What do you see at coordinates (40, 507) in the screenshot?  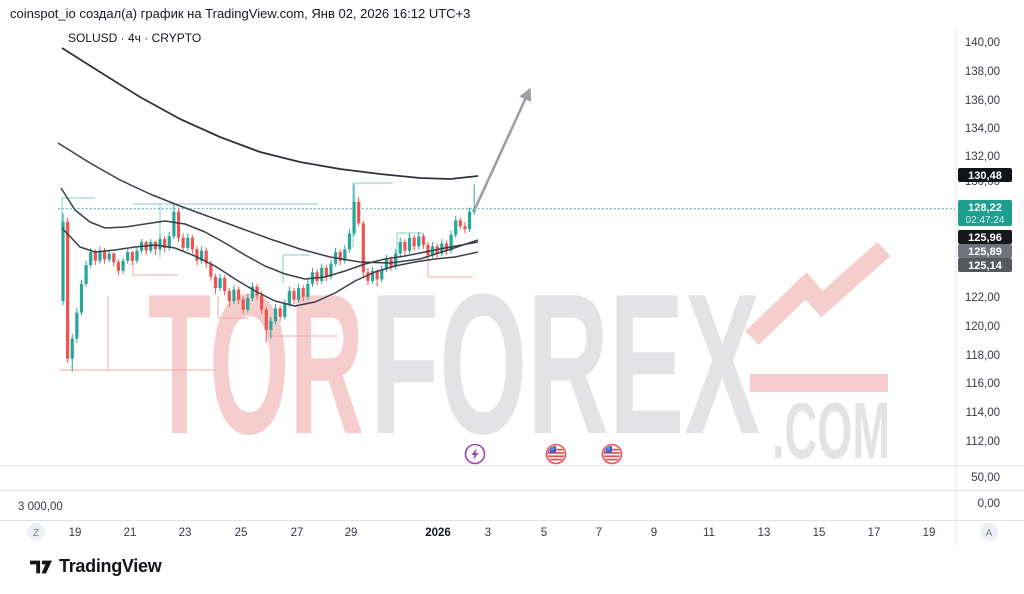 I see `volume-scale-label: 3 000,00` at bounding box center [40, 507].